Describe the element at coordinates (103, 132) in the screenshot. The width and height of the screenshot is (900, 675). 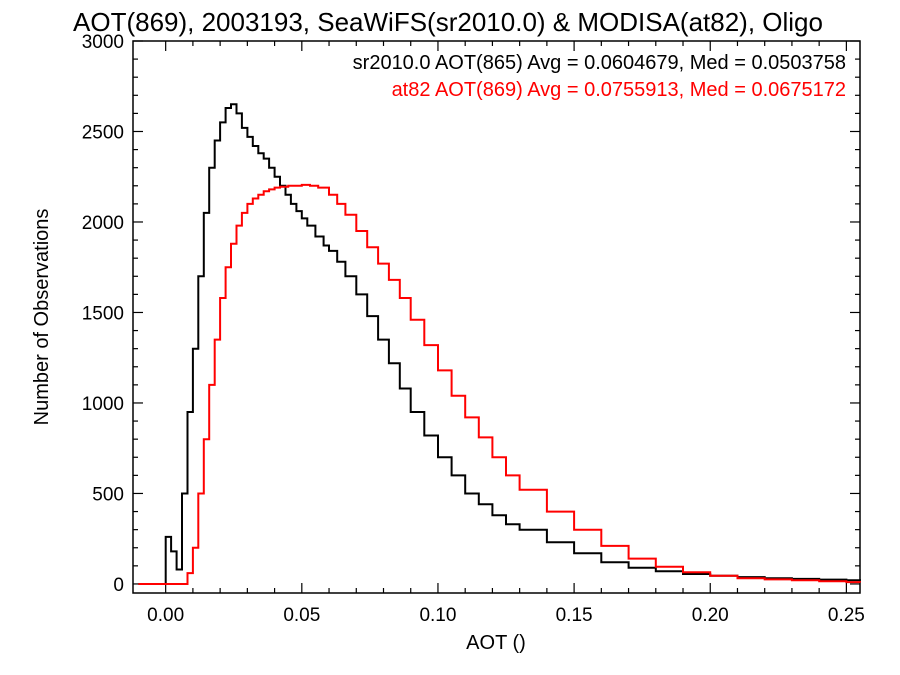
I see `y-tick-label: 2500` at that location.